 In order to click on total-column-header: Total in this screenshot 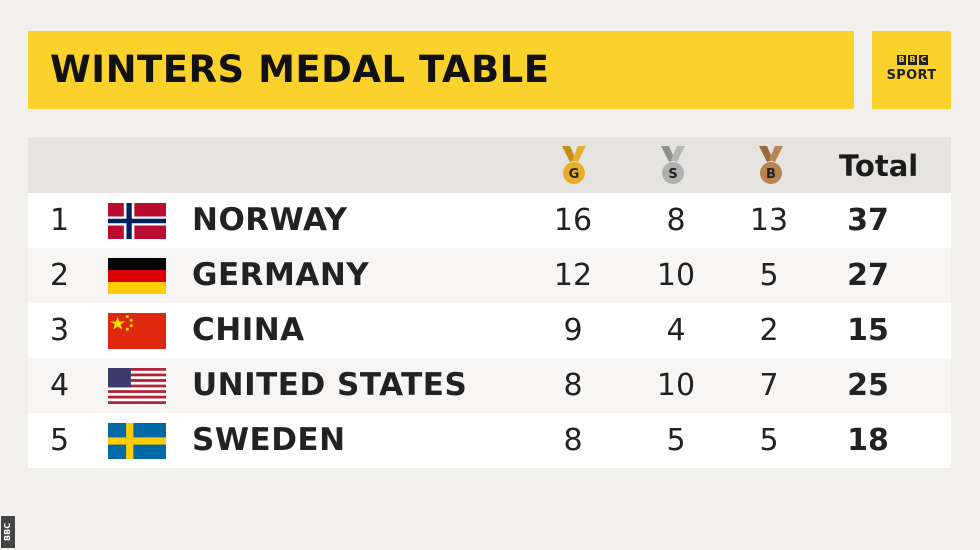, I will do `click(879, 166)`.